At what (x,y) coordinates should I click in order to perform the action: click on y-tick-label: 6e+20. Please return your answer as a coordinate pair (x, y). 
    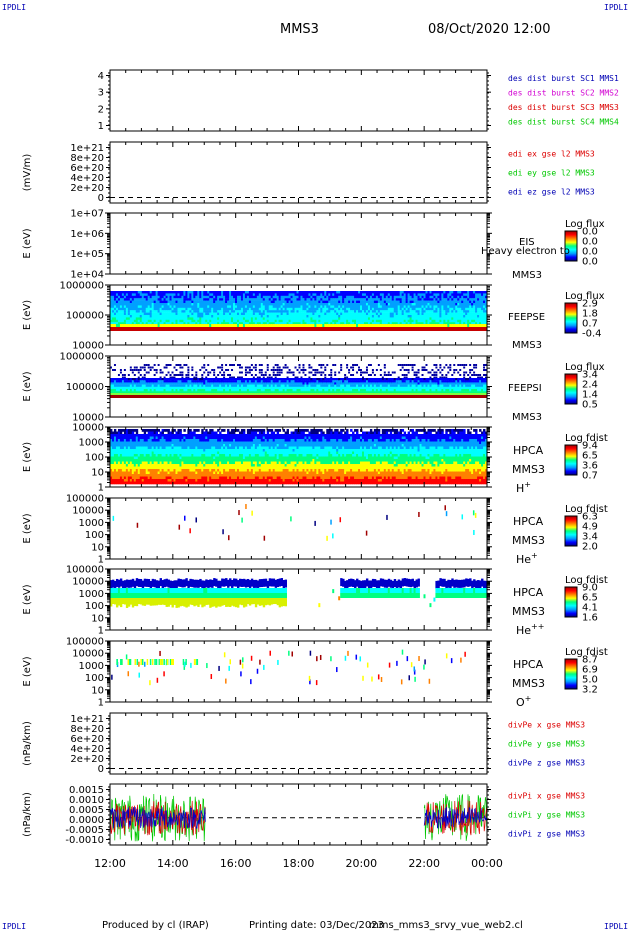
    Looking at the image, I should click on (87, 168).